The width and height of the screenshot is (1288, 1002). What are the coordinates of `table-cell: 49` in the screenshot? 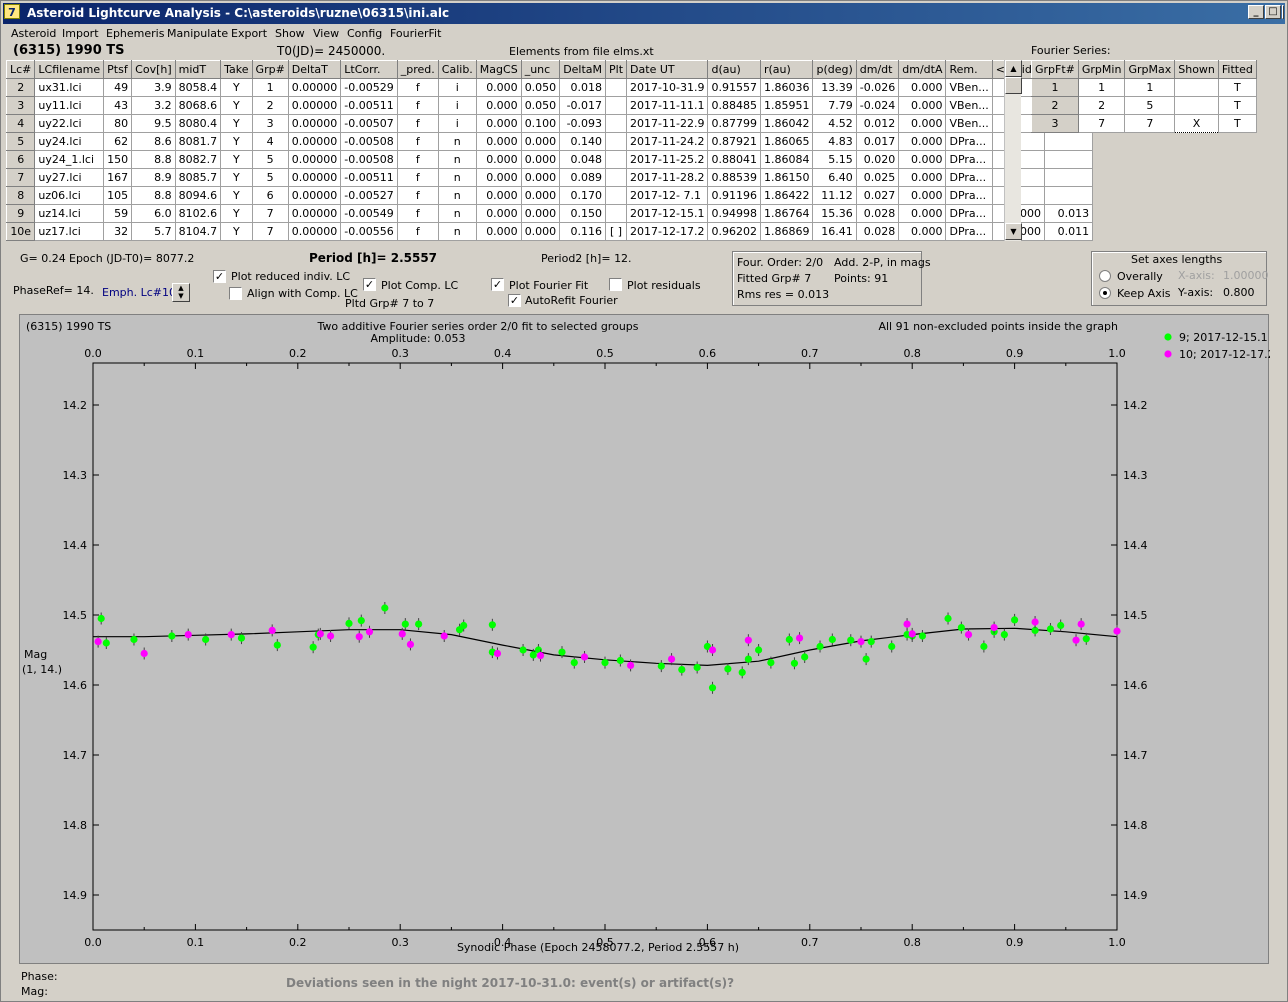 It's located at (118, 87).